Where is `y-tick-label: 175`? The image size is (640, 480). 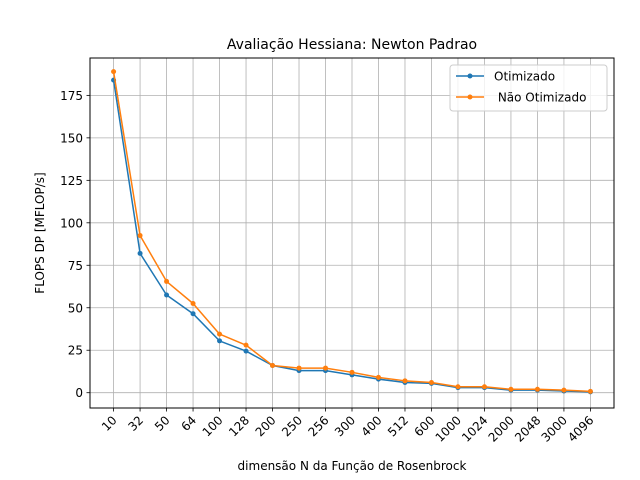
y-tick-label: 175 is located at coordinates (71, 96).